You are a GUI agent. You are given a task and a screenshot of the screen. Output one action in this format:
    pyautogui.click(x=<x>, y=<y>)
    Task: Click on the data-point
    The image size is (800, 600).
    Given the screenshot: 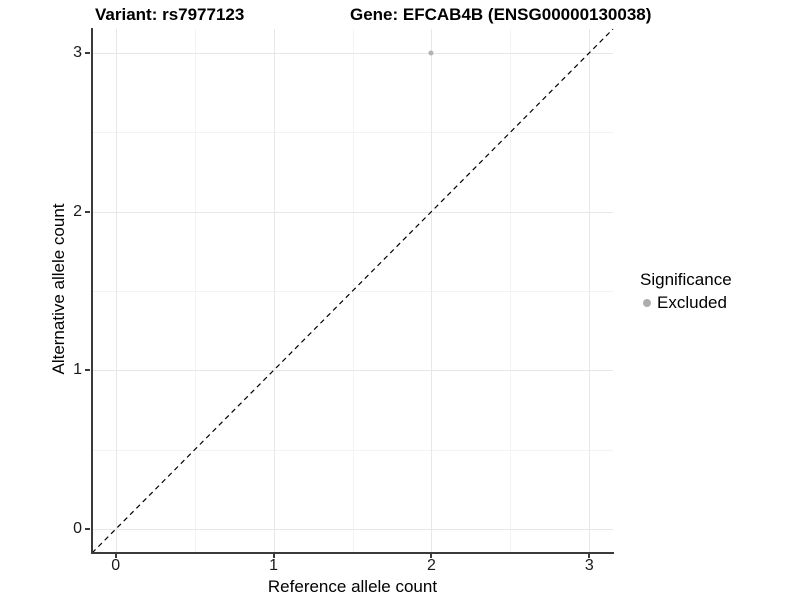 What is the action you would take?
    pyautogui.click(x=431, y=53)
    